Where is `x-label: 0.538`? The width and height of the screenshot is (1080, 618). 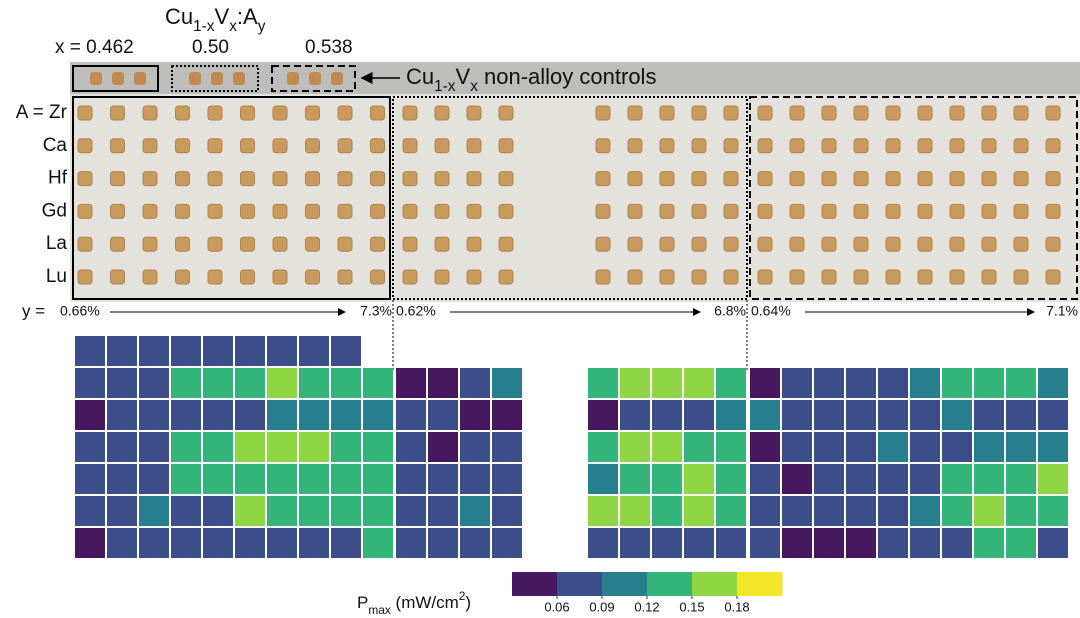
x-label: 0.538 is located at coordinates (329, 47).